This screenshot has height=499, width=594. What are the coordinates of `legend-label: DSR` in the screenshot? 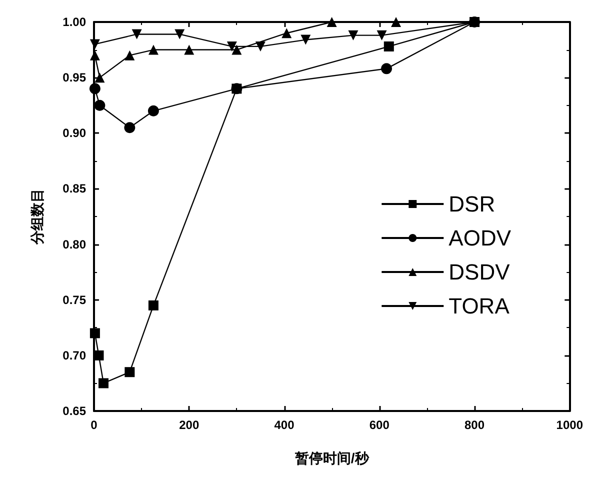 It's located at (472, 204).